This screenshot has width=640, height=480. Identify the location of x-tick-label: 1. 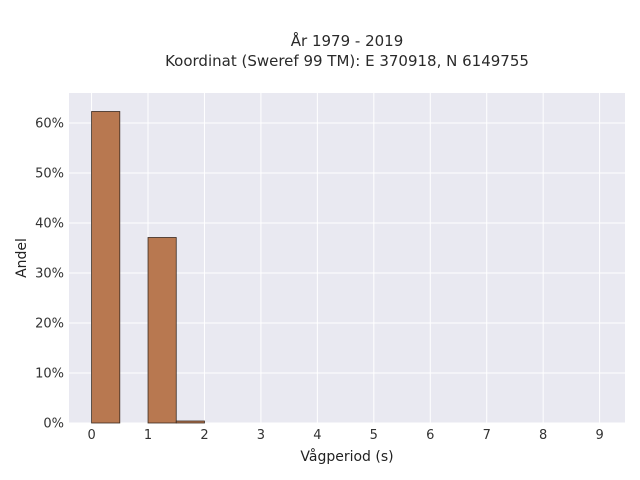
(148, 435).